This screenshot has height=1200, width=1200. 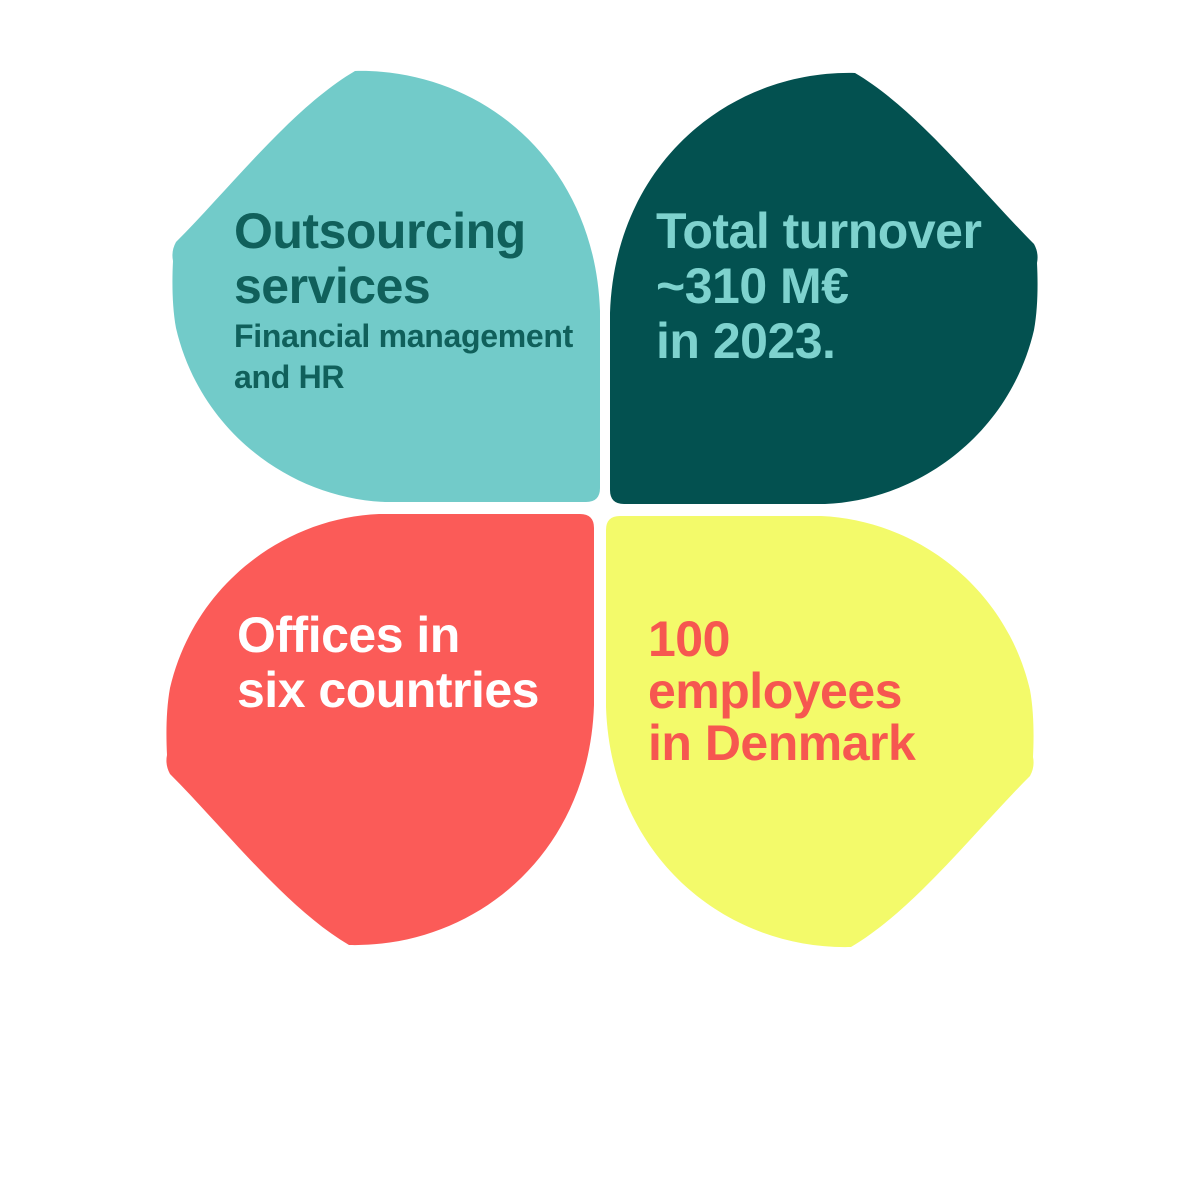 I want to click on petal-offices-shape, so click(x=380, y=730).